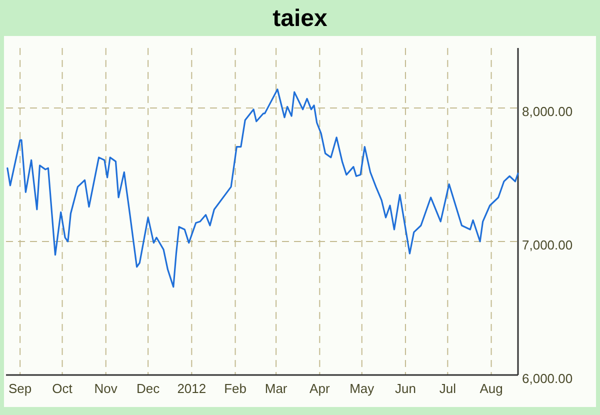 The image size is (600, 415). What do you see at coordinates (447, 388) in the screenshot?
I see `x-tick-label: Jul` at bounding box center [447, 388].